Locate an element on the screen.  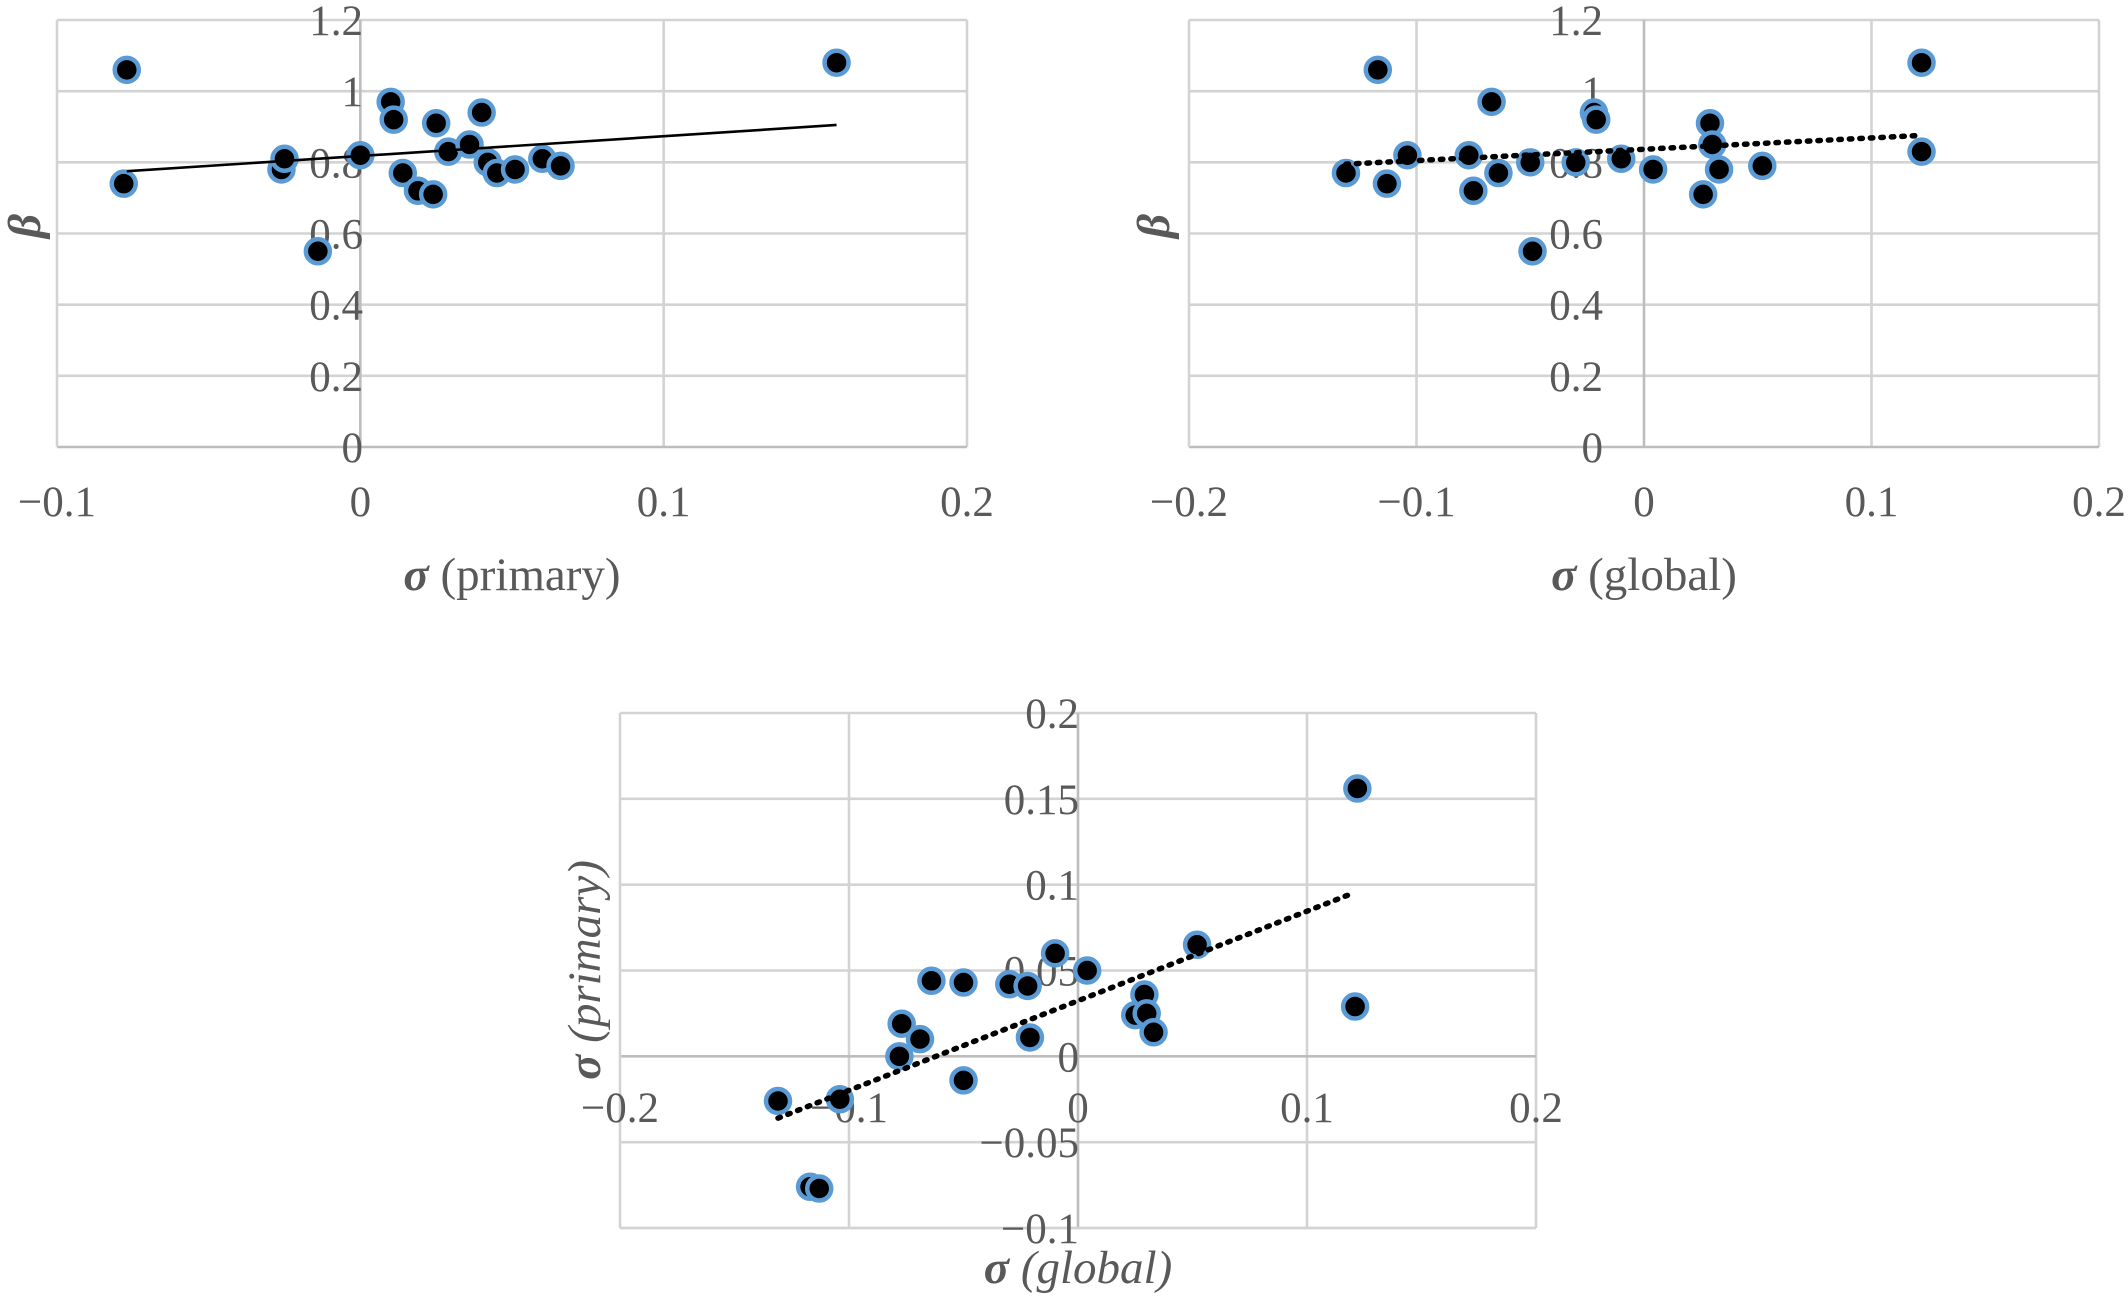
y-tick-label: −0.1 is located at coordinates (1040, 1229).